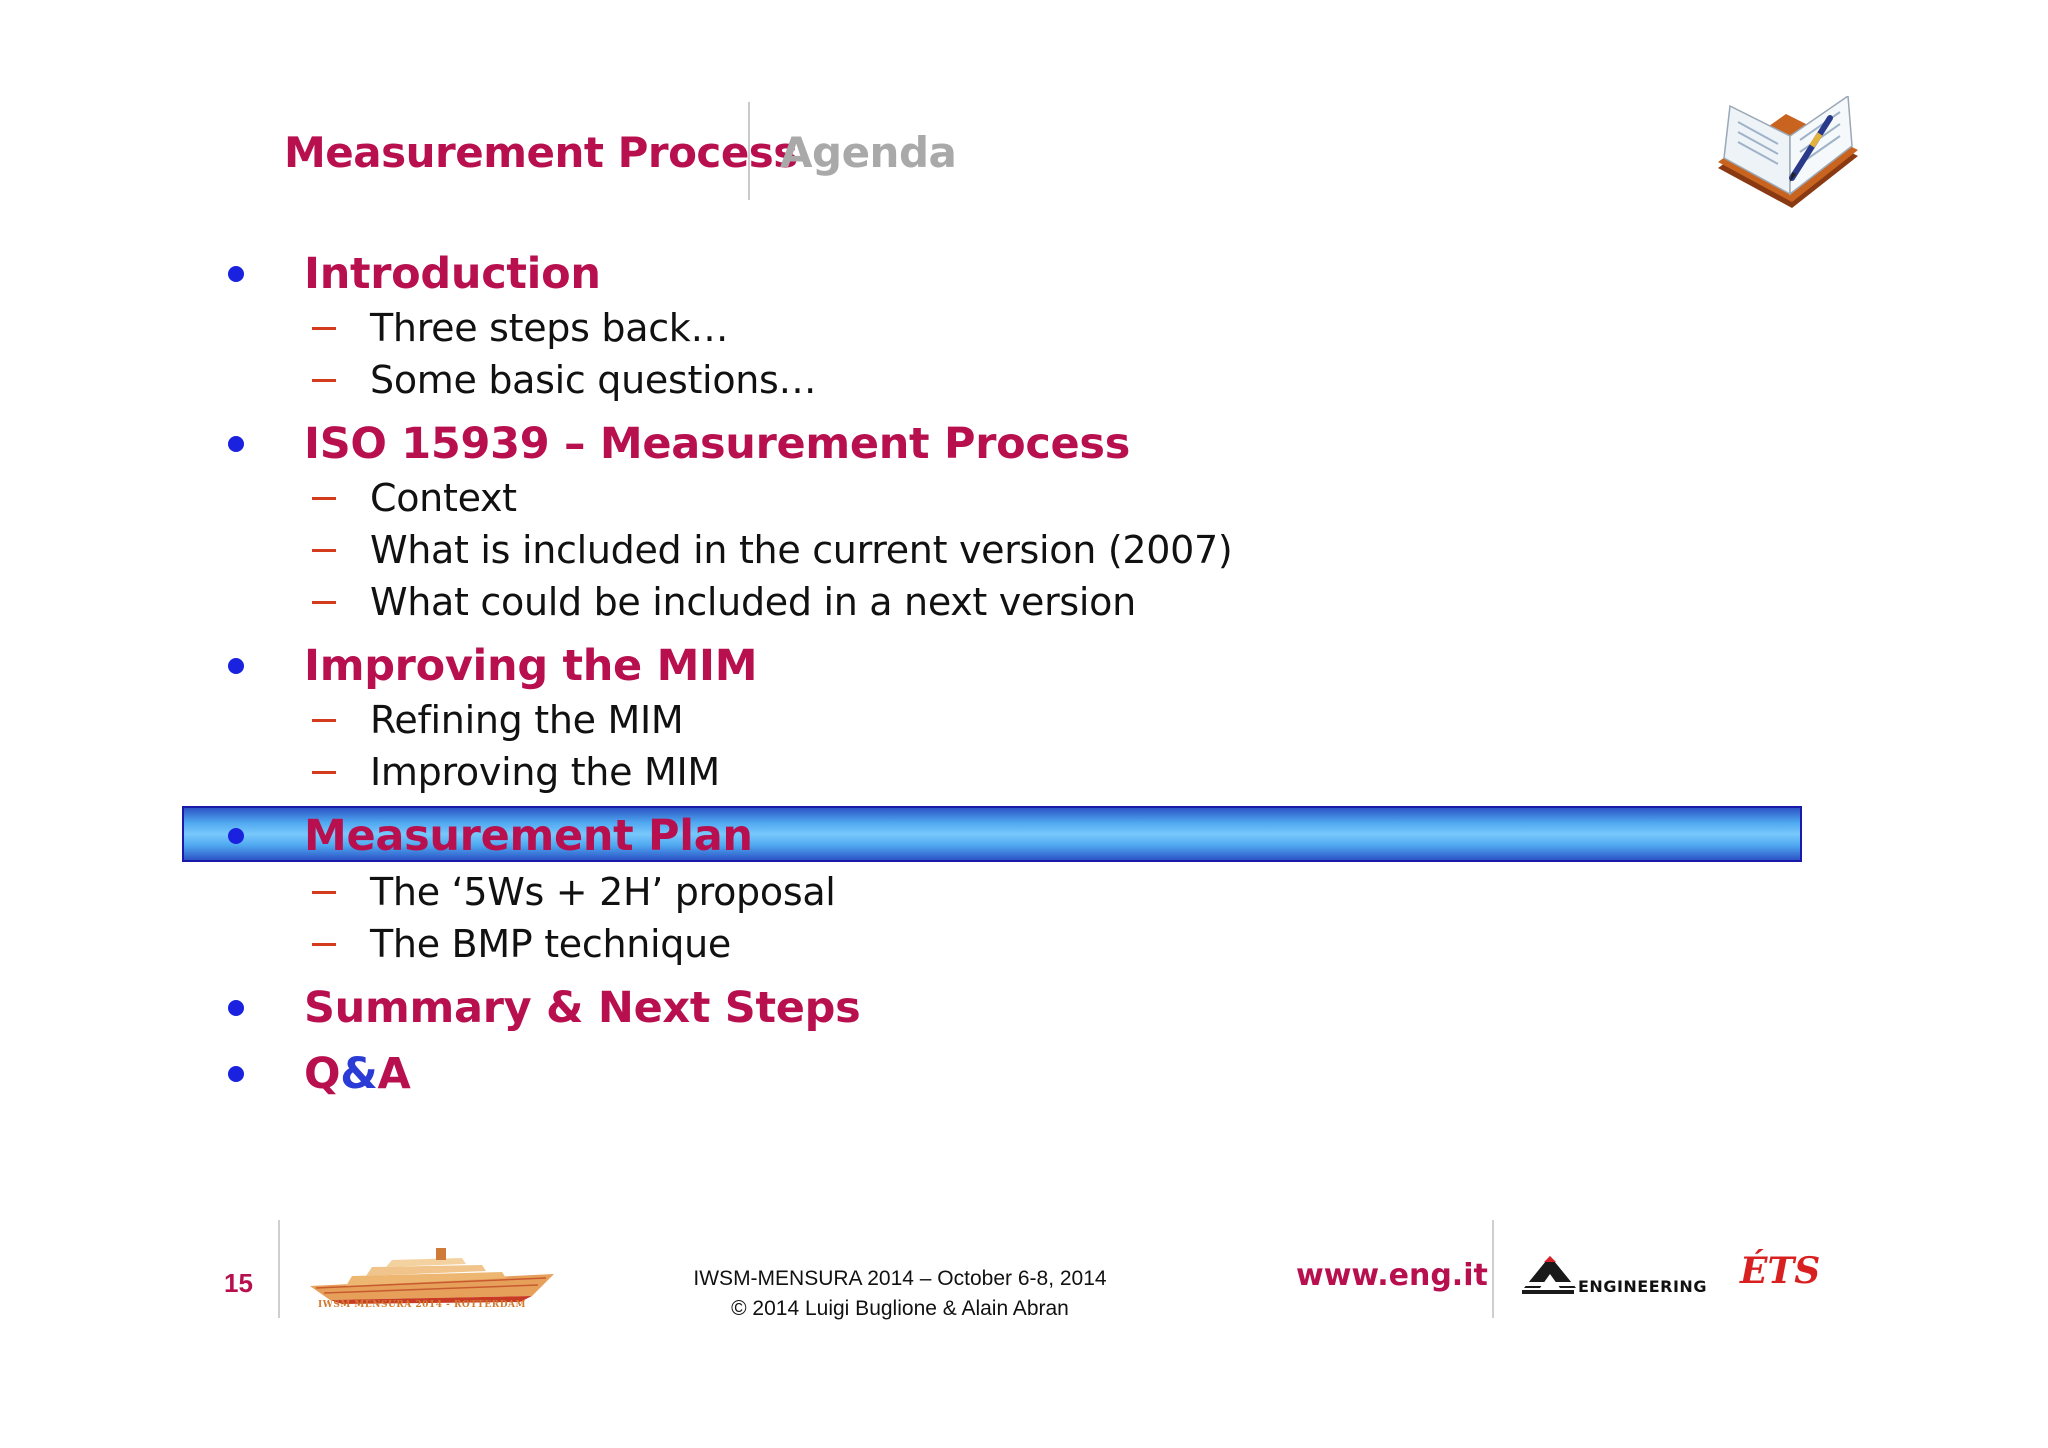  Describe the element at coordinates (1392, 1275) in the screenshot. I see `website-link: www.eng.it` at that location.